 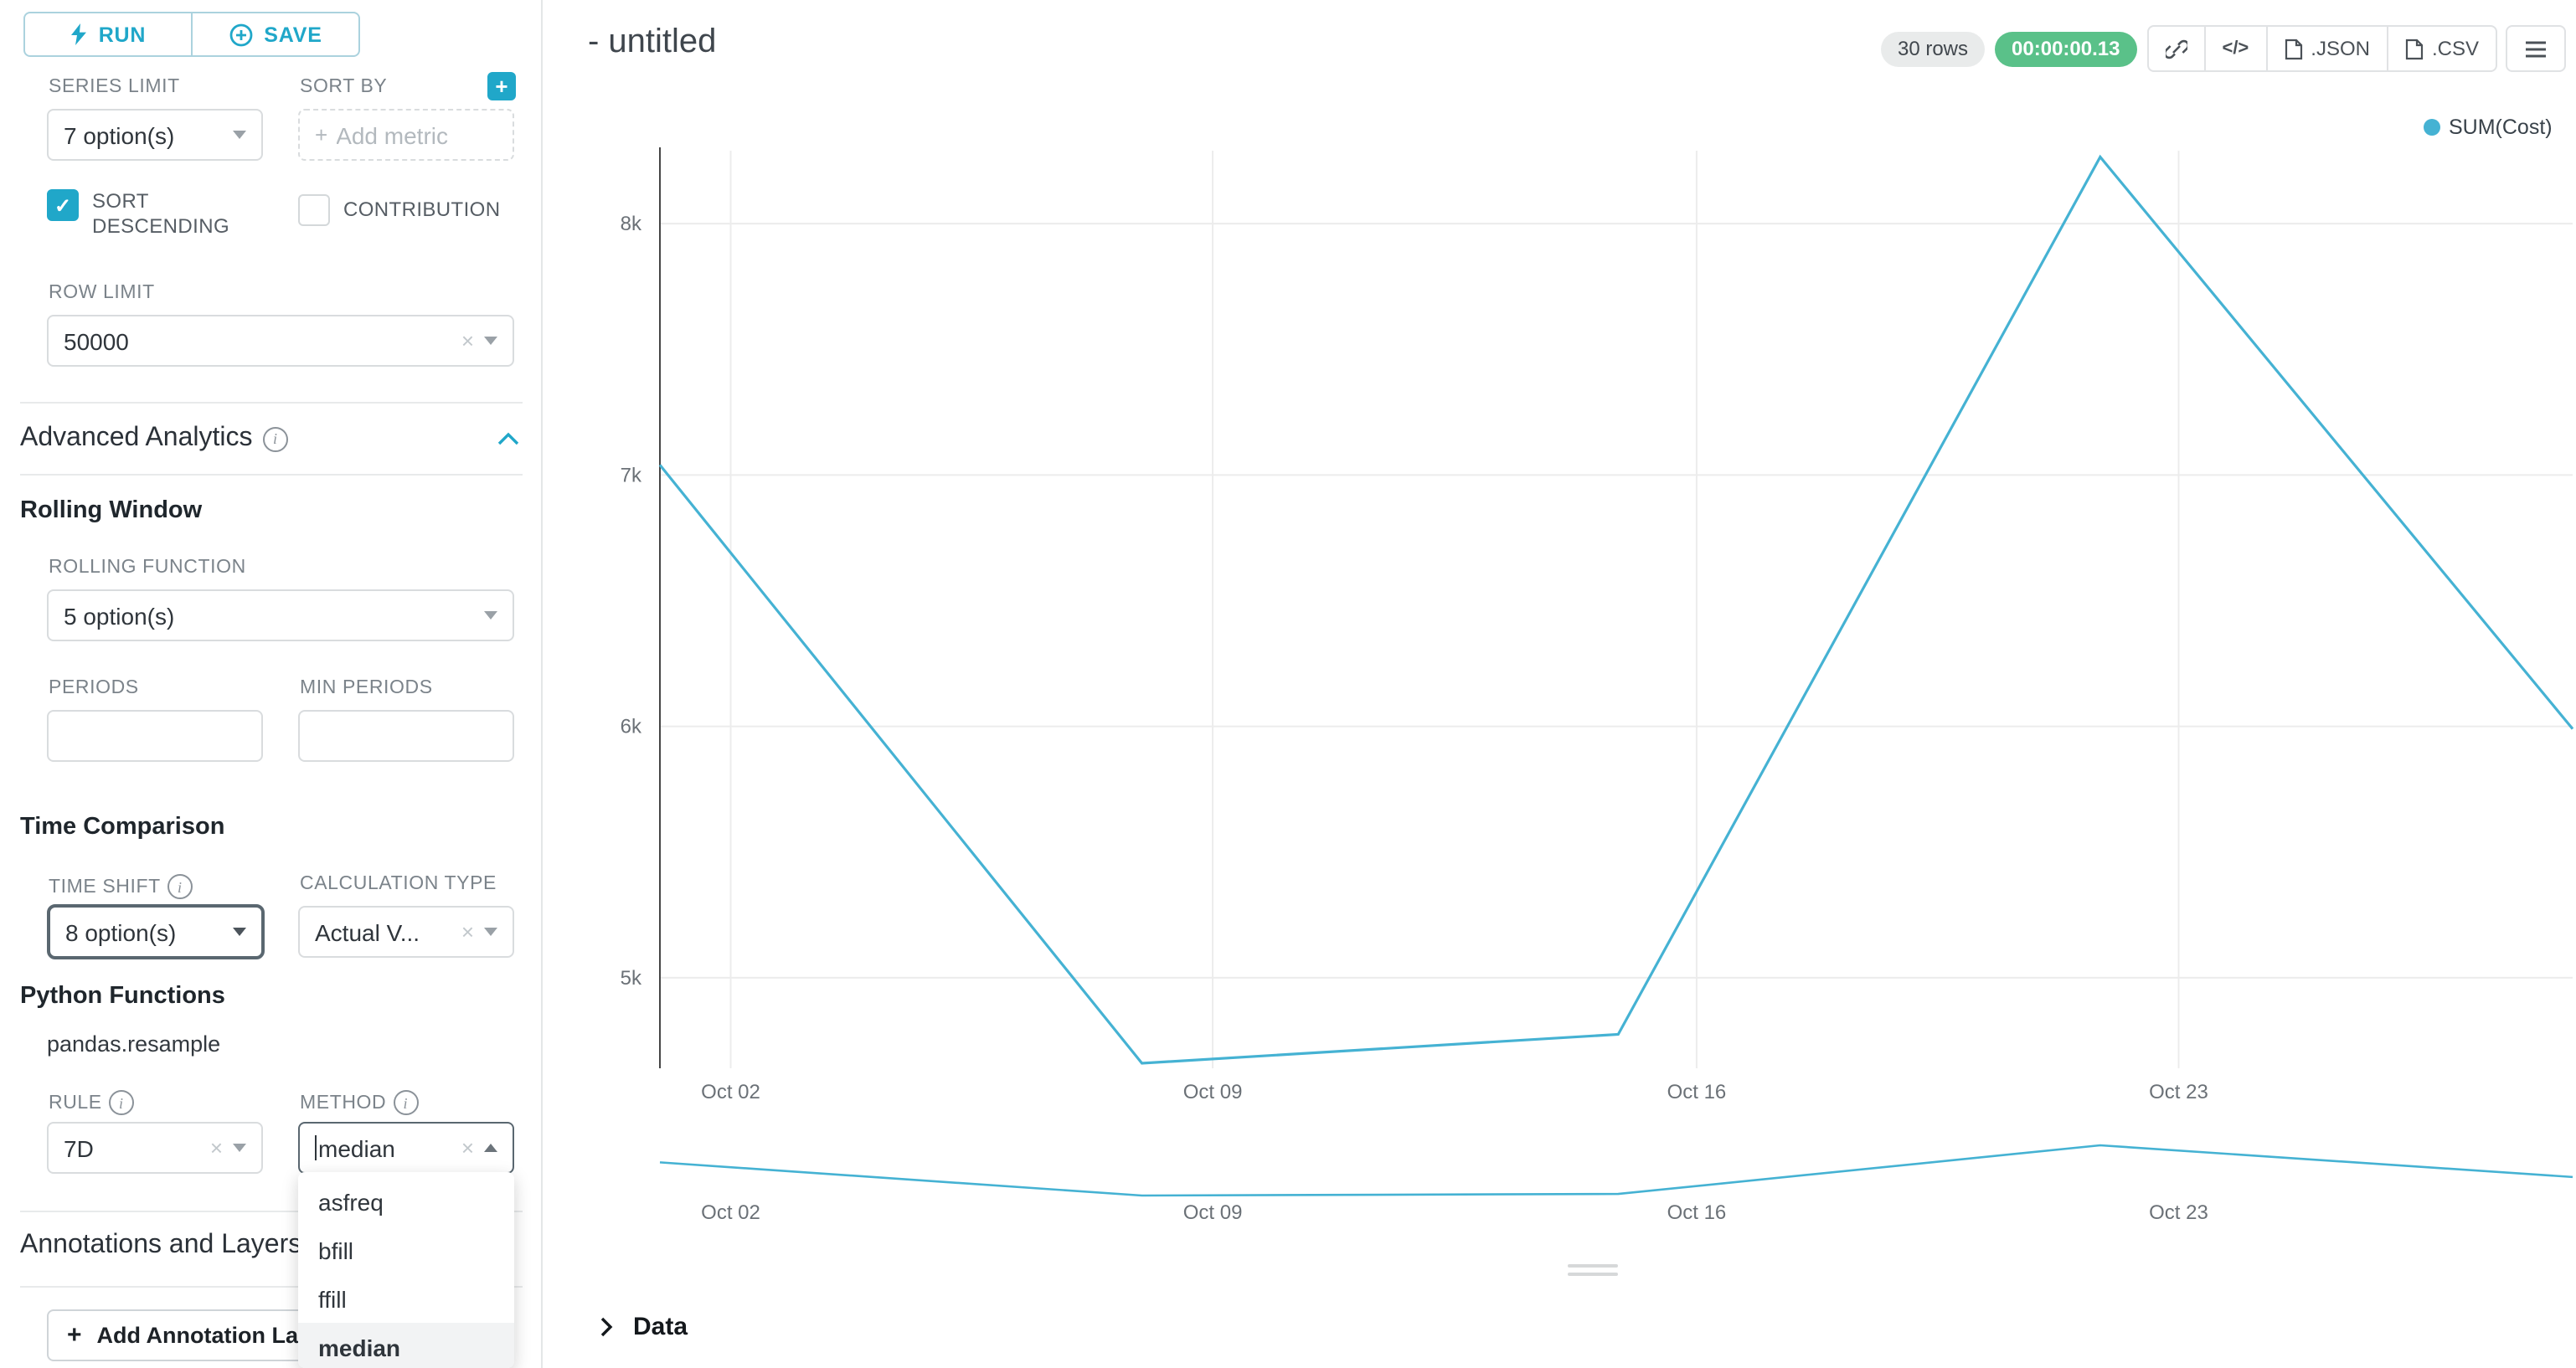 I want to click on sort-by-select: + Add metric, so click(x=406, y=135).